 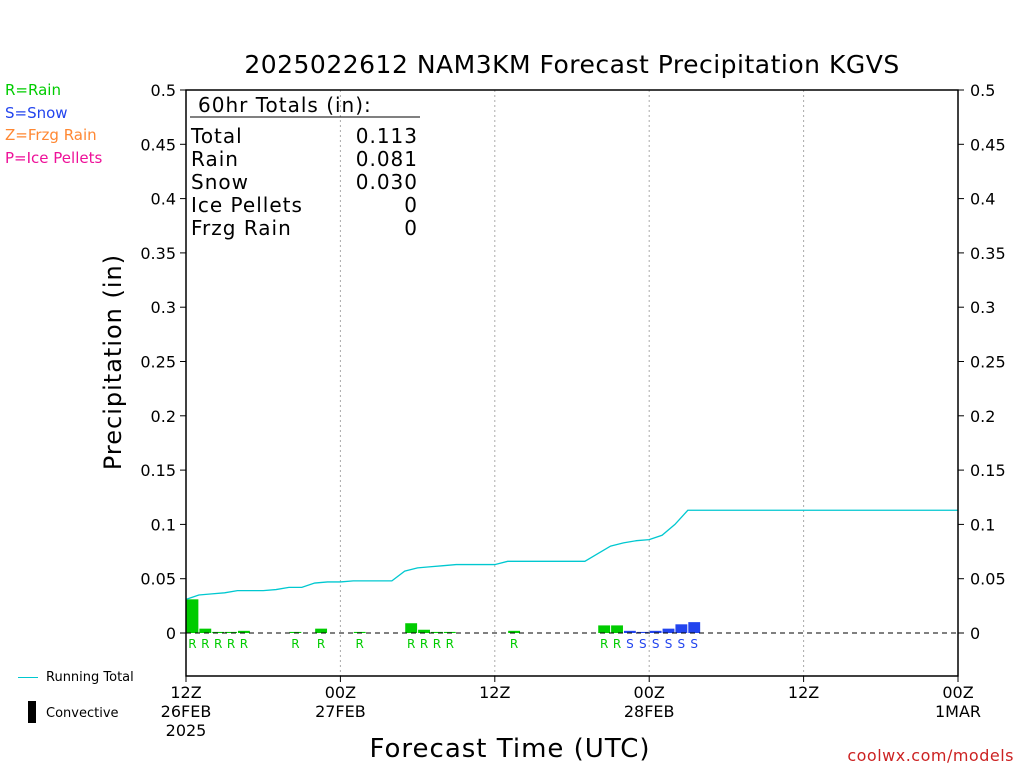 I want to click on y-tick-label: 0.15, so click(x=158, y=470).